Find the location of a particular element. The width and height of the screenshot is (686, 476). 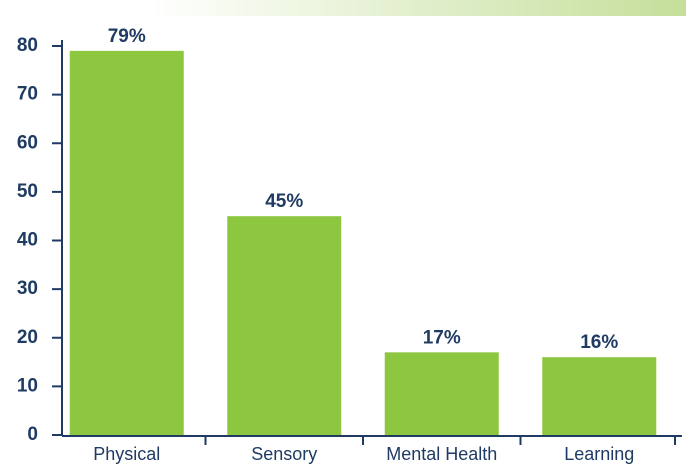

value-label: 79% is located at coordinates (127, 36).